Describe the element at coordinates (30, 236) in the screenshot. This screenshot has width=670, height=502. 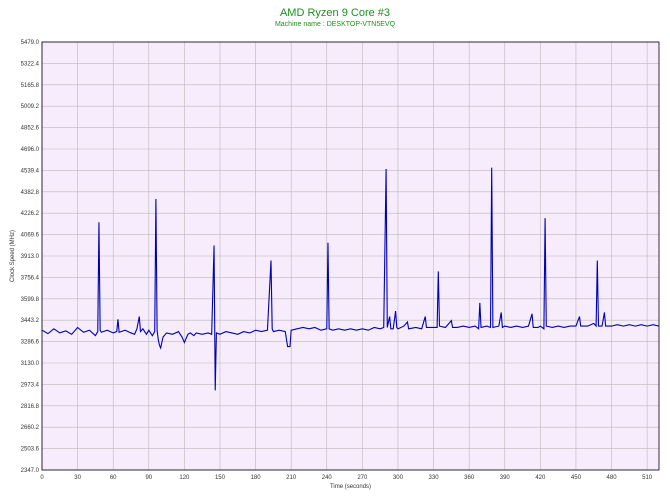
I see `y-tick-label: 4069.6` at that location.